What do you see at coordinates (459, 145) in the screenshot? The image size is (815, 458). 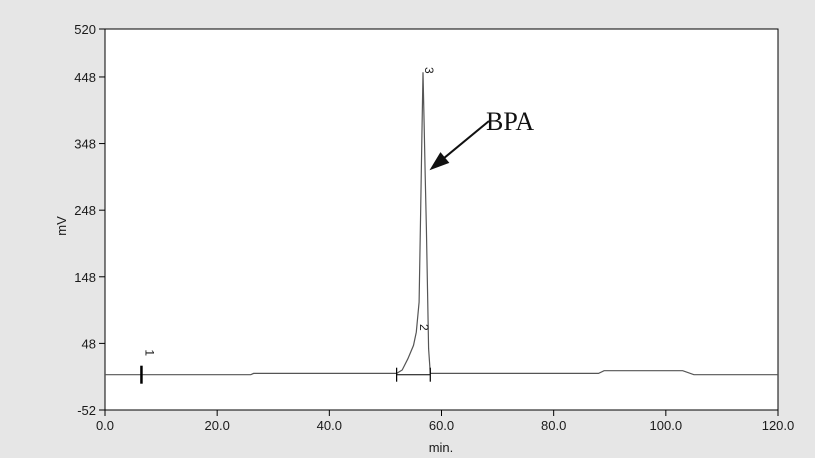 I see `annotation-arrow` at bounding box center [459, 145].